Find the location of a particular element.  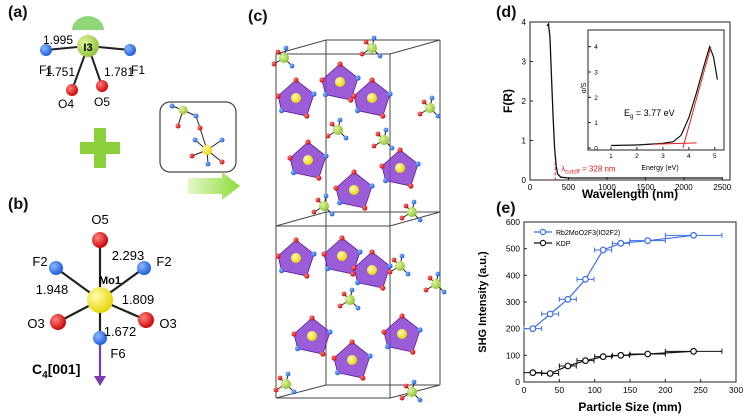

atom-label-mo1: Mo1 is located at coordinates (110, 281).